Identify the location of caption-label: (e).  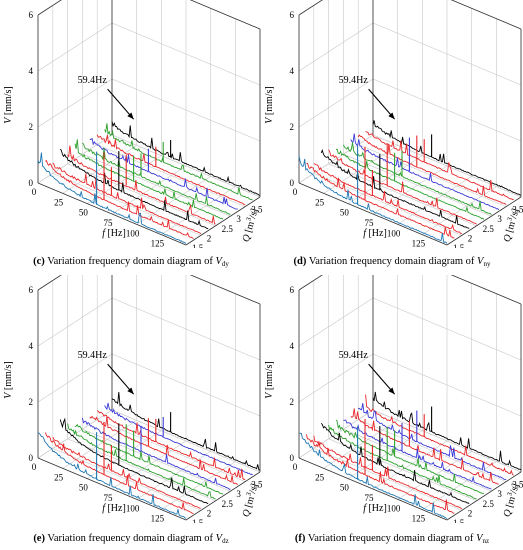
(39, 538).